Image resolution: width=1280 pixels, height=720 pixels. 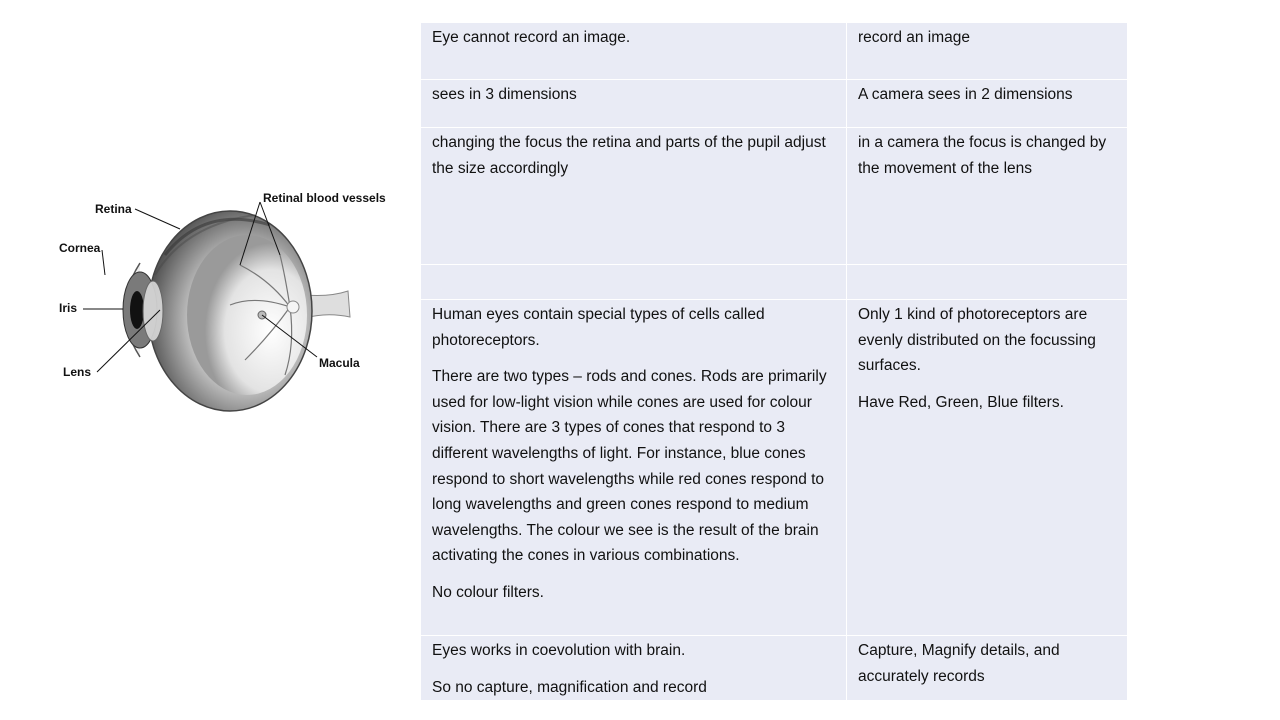 What do you see at coordinates (68, 308) in the screenshot?
I see `label-iris: Iris` at bounding box center [68, 308].